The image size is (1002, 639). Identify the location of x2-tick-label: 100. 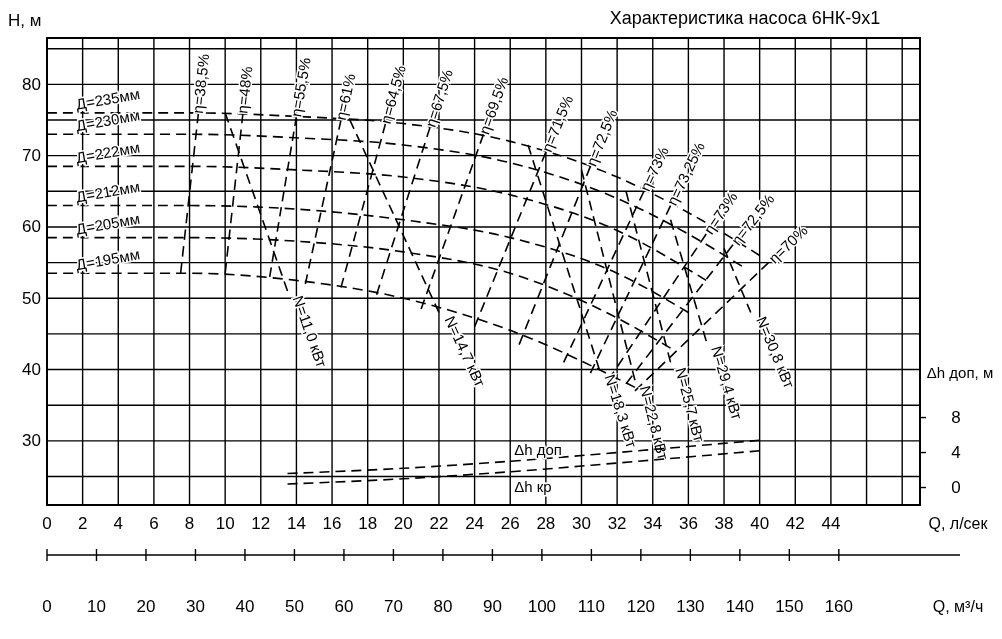
(542, 606).